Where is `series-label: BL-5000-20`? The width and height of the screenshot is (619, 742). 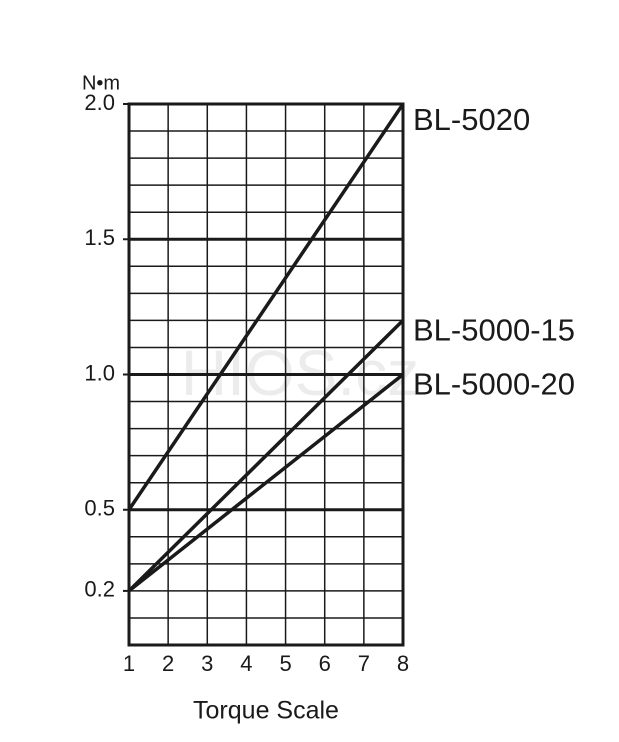
series-label: BL-5000-20 is located at coordinates (494, 384).